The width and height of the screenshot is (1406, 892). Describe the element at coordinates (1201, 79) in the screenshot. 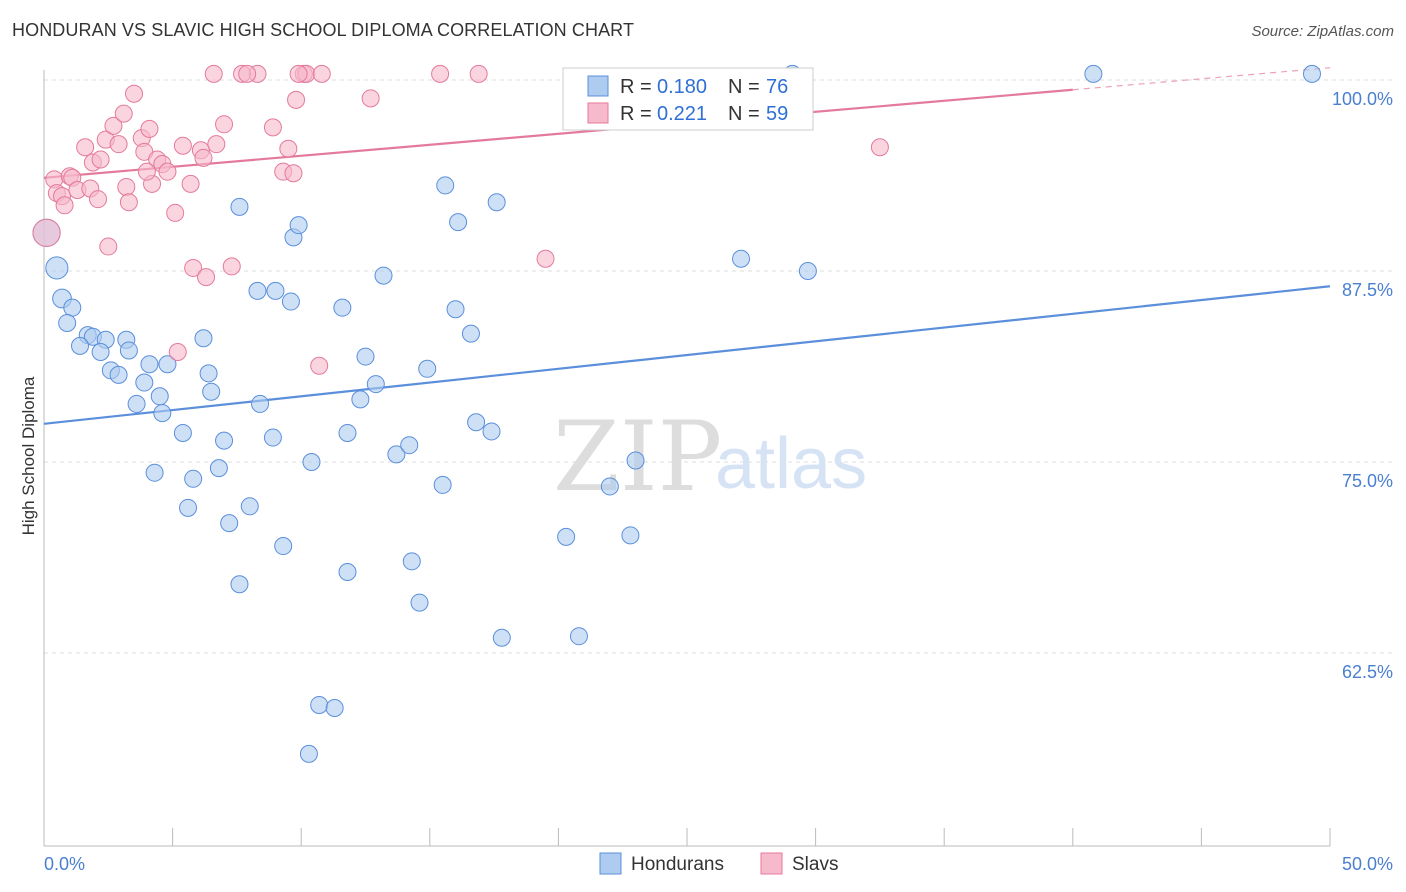

I see `trend-line-dashed-slavs` at that location.